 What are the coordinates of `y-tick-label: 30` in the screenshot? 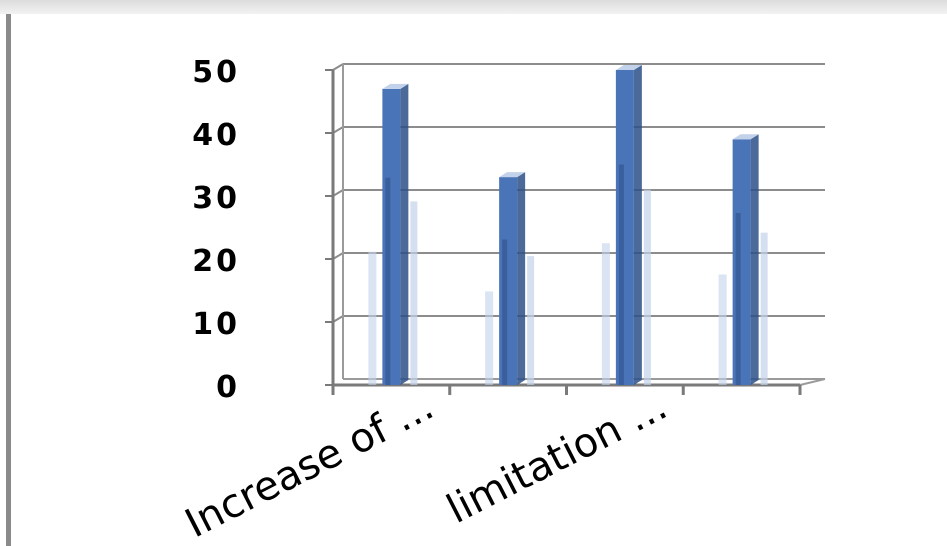 It's located at (216, 198).